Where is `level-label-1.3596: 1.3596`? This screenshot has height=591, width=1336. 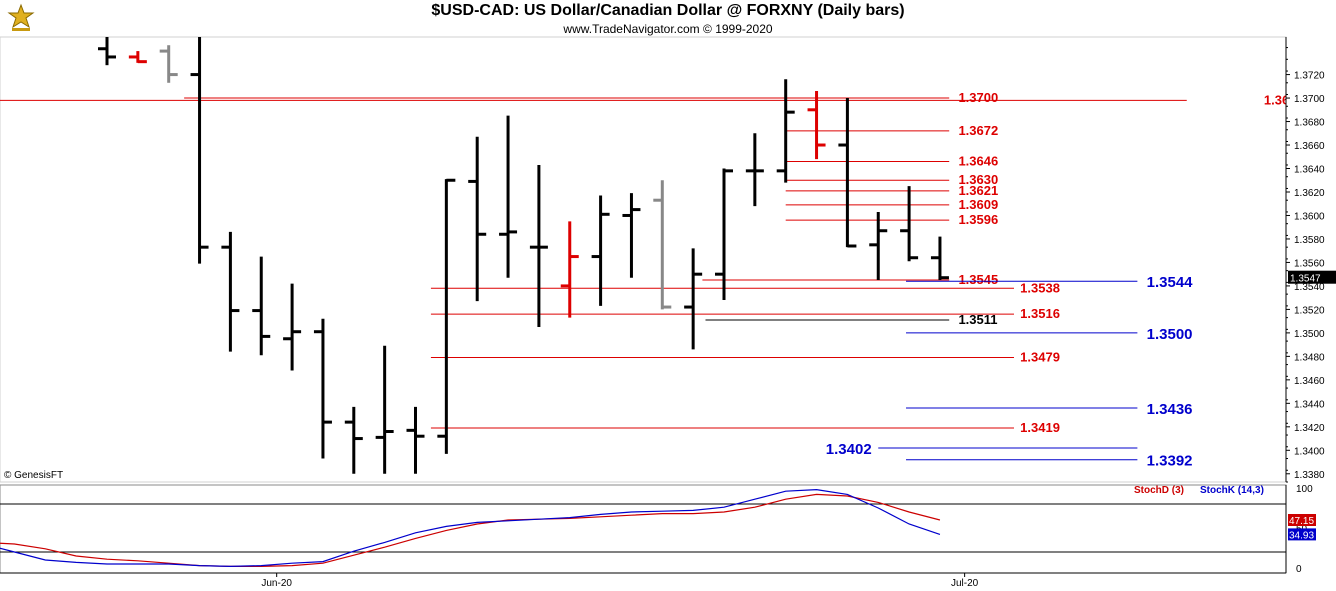
level-label-1.3596: 1.3596 is located at coordinates (978, 219).